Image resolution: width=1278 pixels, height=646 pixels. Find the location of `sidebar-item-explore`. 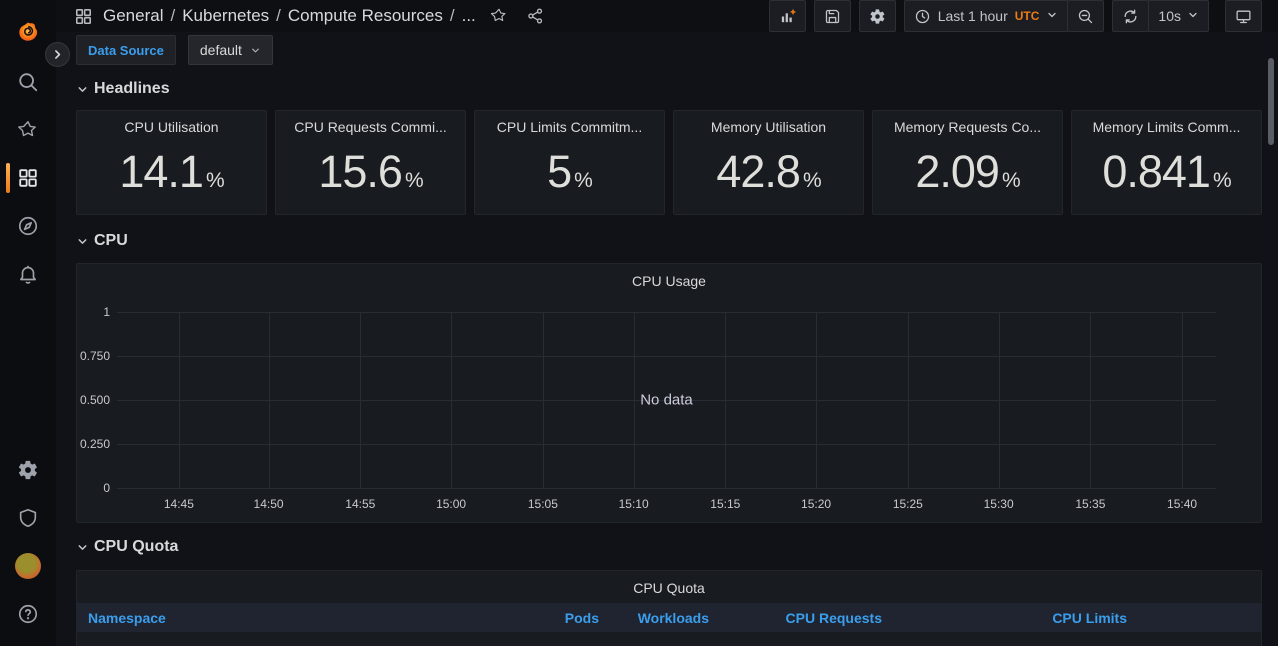

sidebar-item-explore is located at coordinates (28, 226).